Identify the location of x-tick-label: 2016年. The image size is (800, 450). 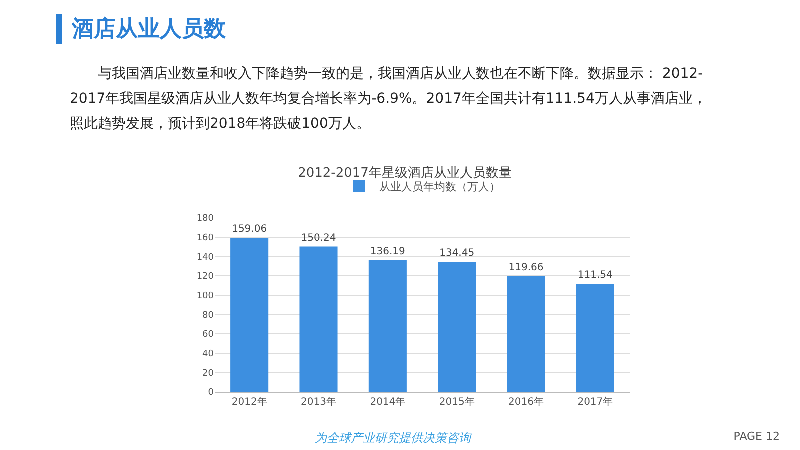
(526, 402).